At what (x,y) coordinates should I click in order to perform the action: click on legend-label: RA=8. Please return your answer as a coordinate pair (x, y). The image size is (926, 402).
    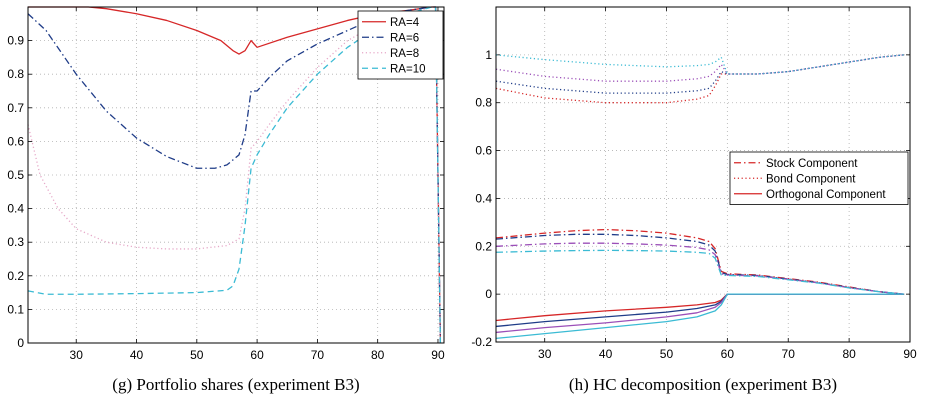
    Looking at the image, I should click on (404, 54).